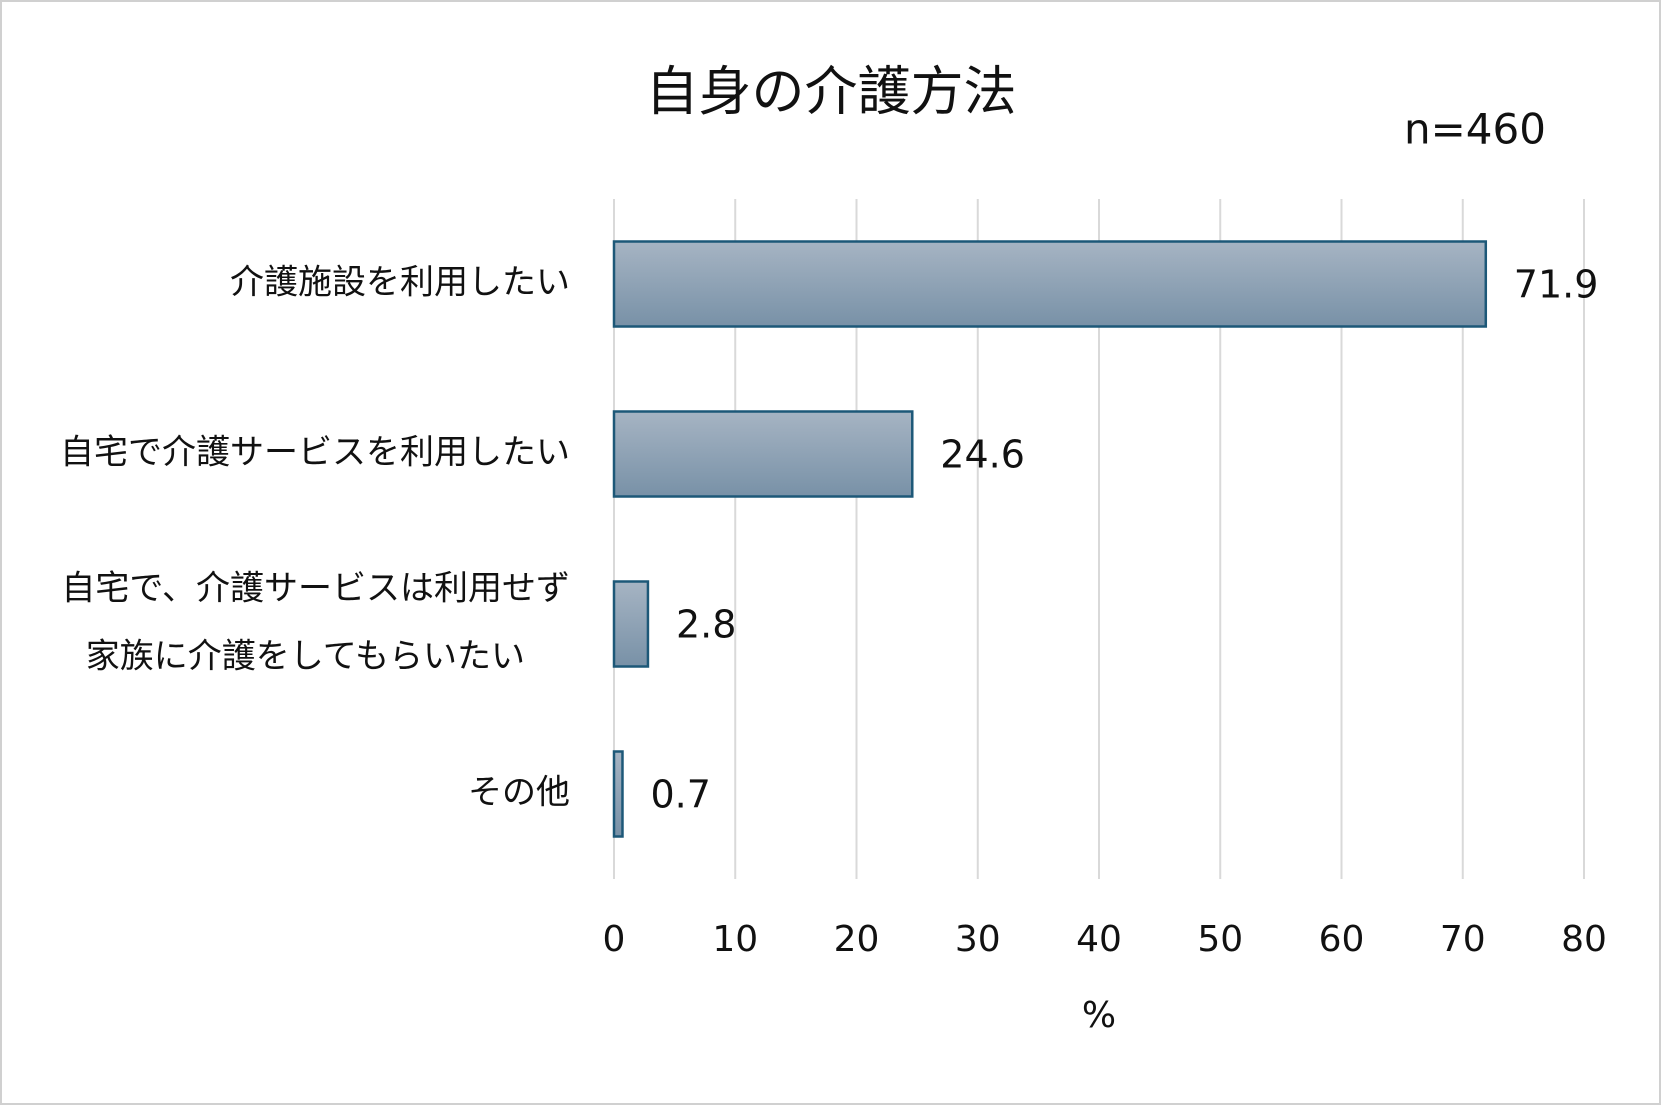 The width and height of the screenshot is (1661, 1105). What do you see at coordinates (315, 453) in the screenshot?
I see `y-tick-label: 自宅で介護サービスを利用したい` at bounding box center [315, 453].